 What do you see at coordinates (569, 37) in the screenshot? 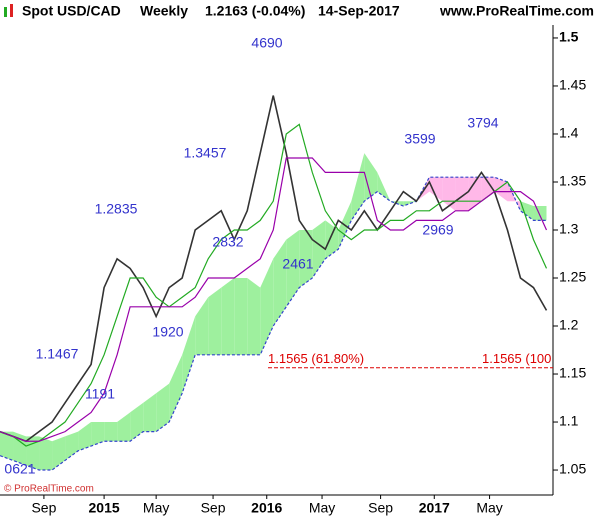
I see `y-tick-label: 1.5` at bounding box center [569, 37].